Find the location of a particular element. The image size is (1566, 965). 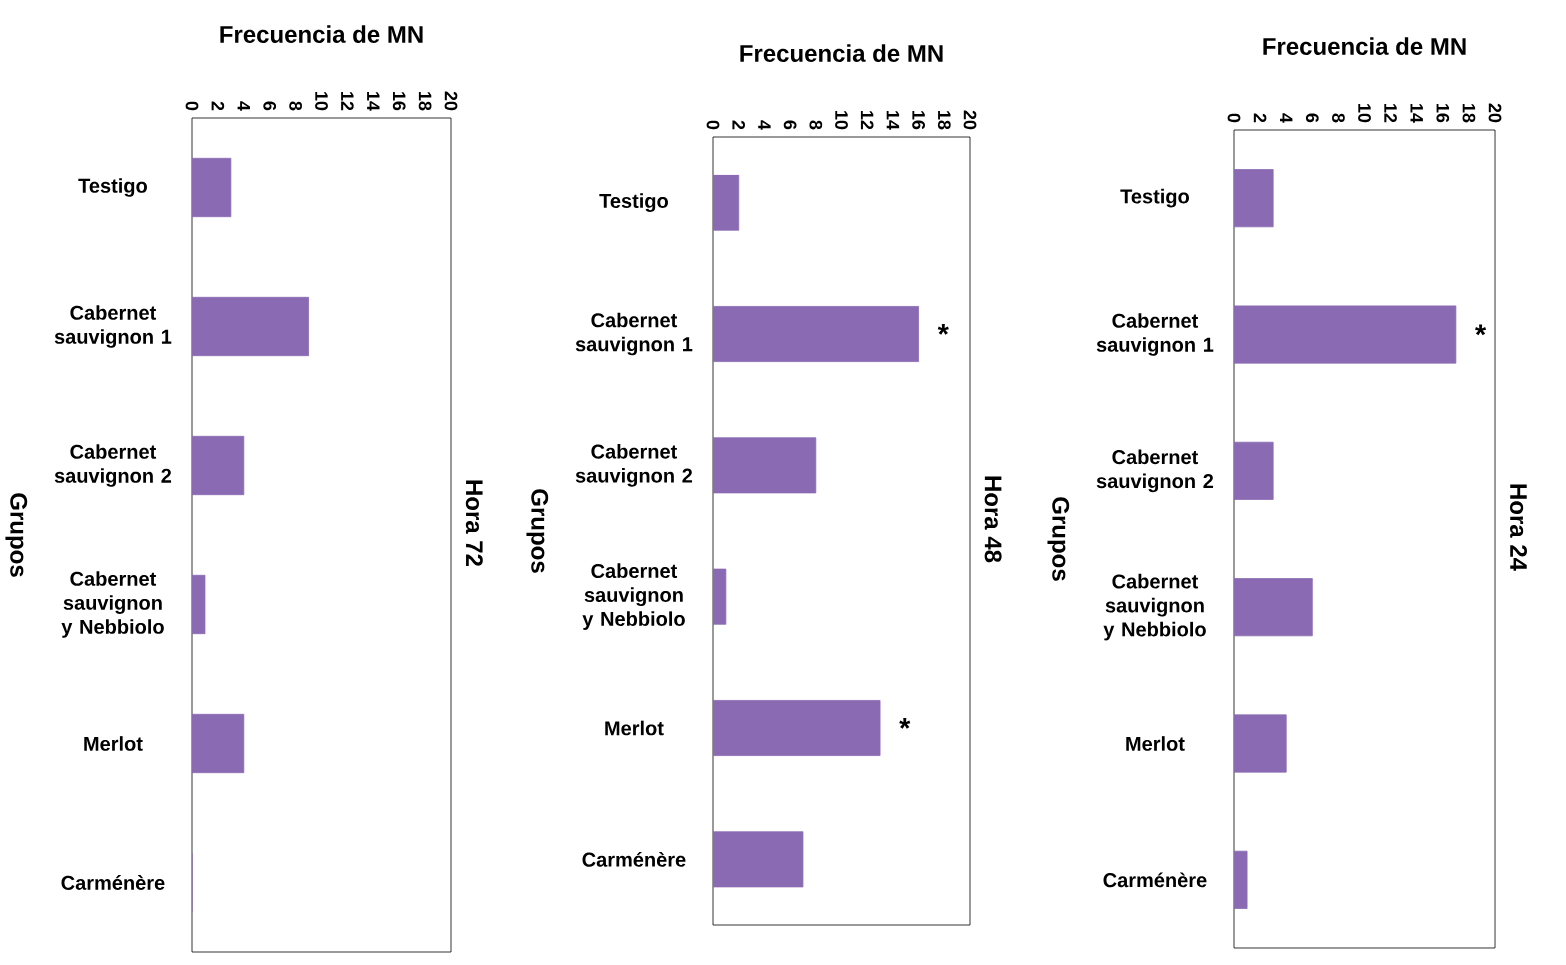

text: Hora 24 is located at coordinates (1518, 527).